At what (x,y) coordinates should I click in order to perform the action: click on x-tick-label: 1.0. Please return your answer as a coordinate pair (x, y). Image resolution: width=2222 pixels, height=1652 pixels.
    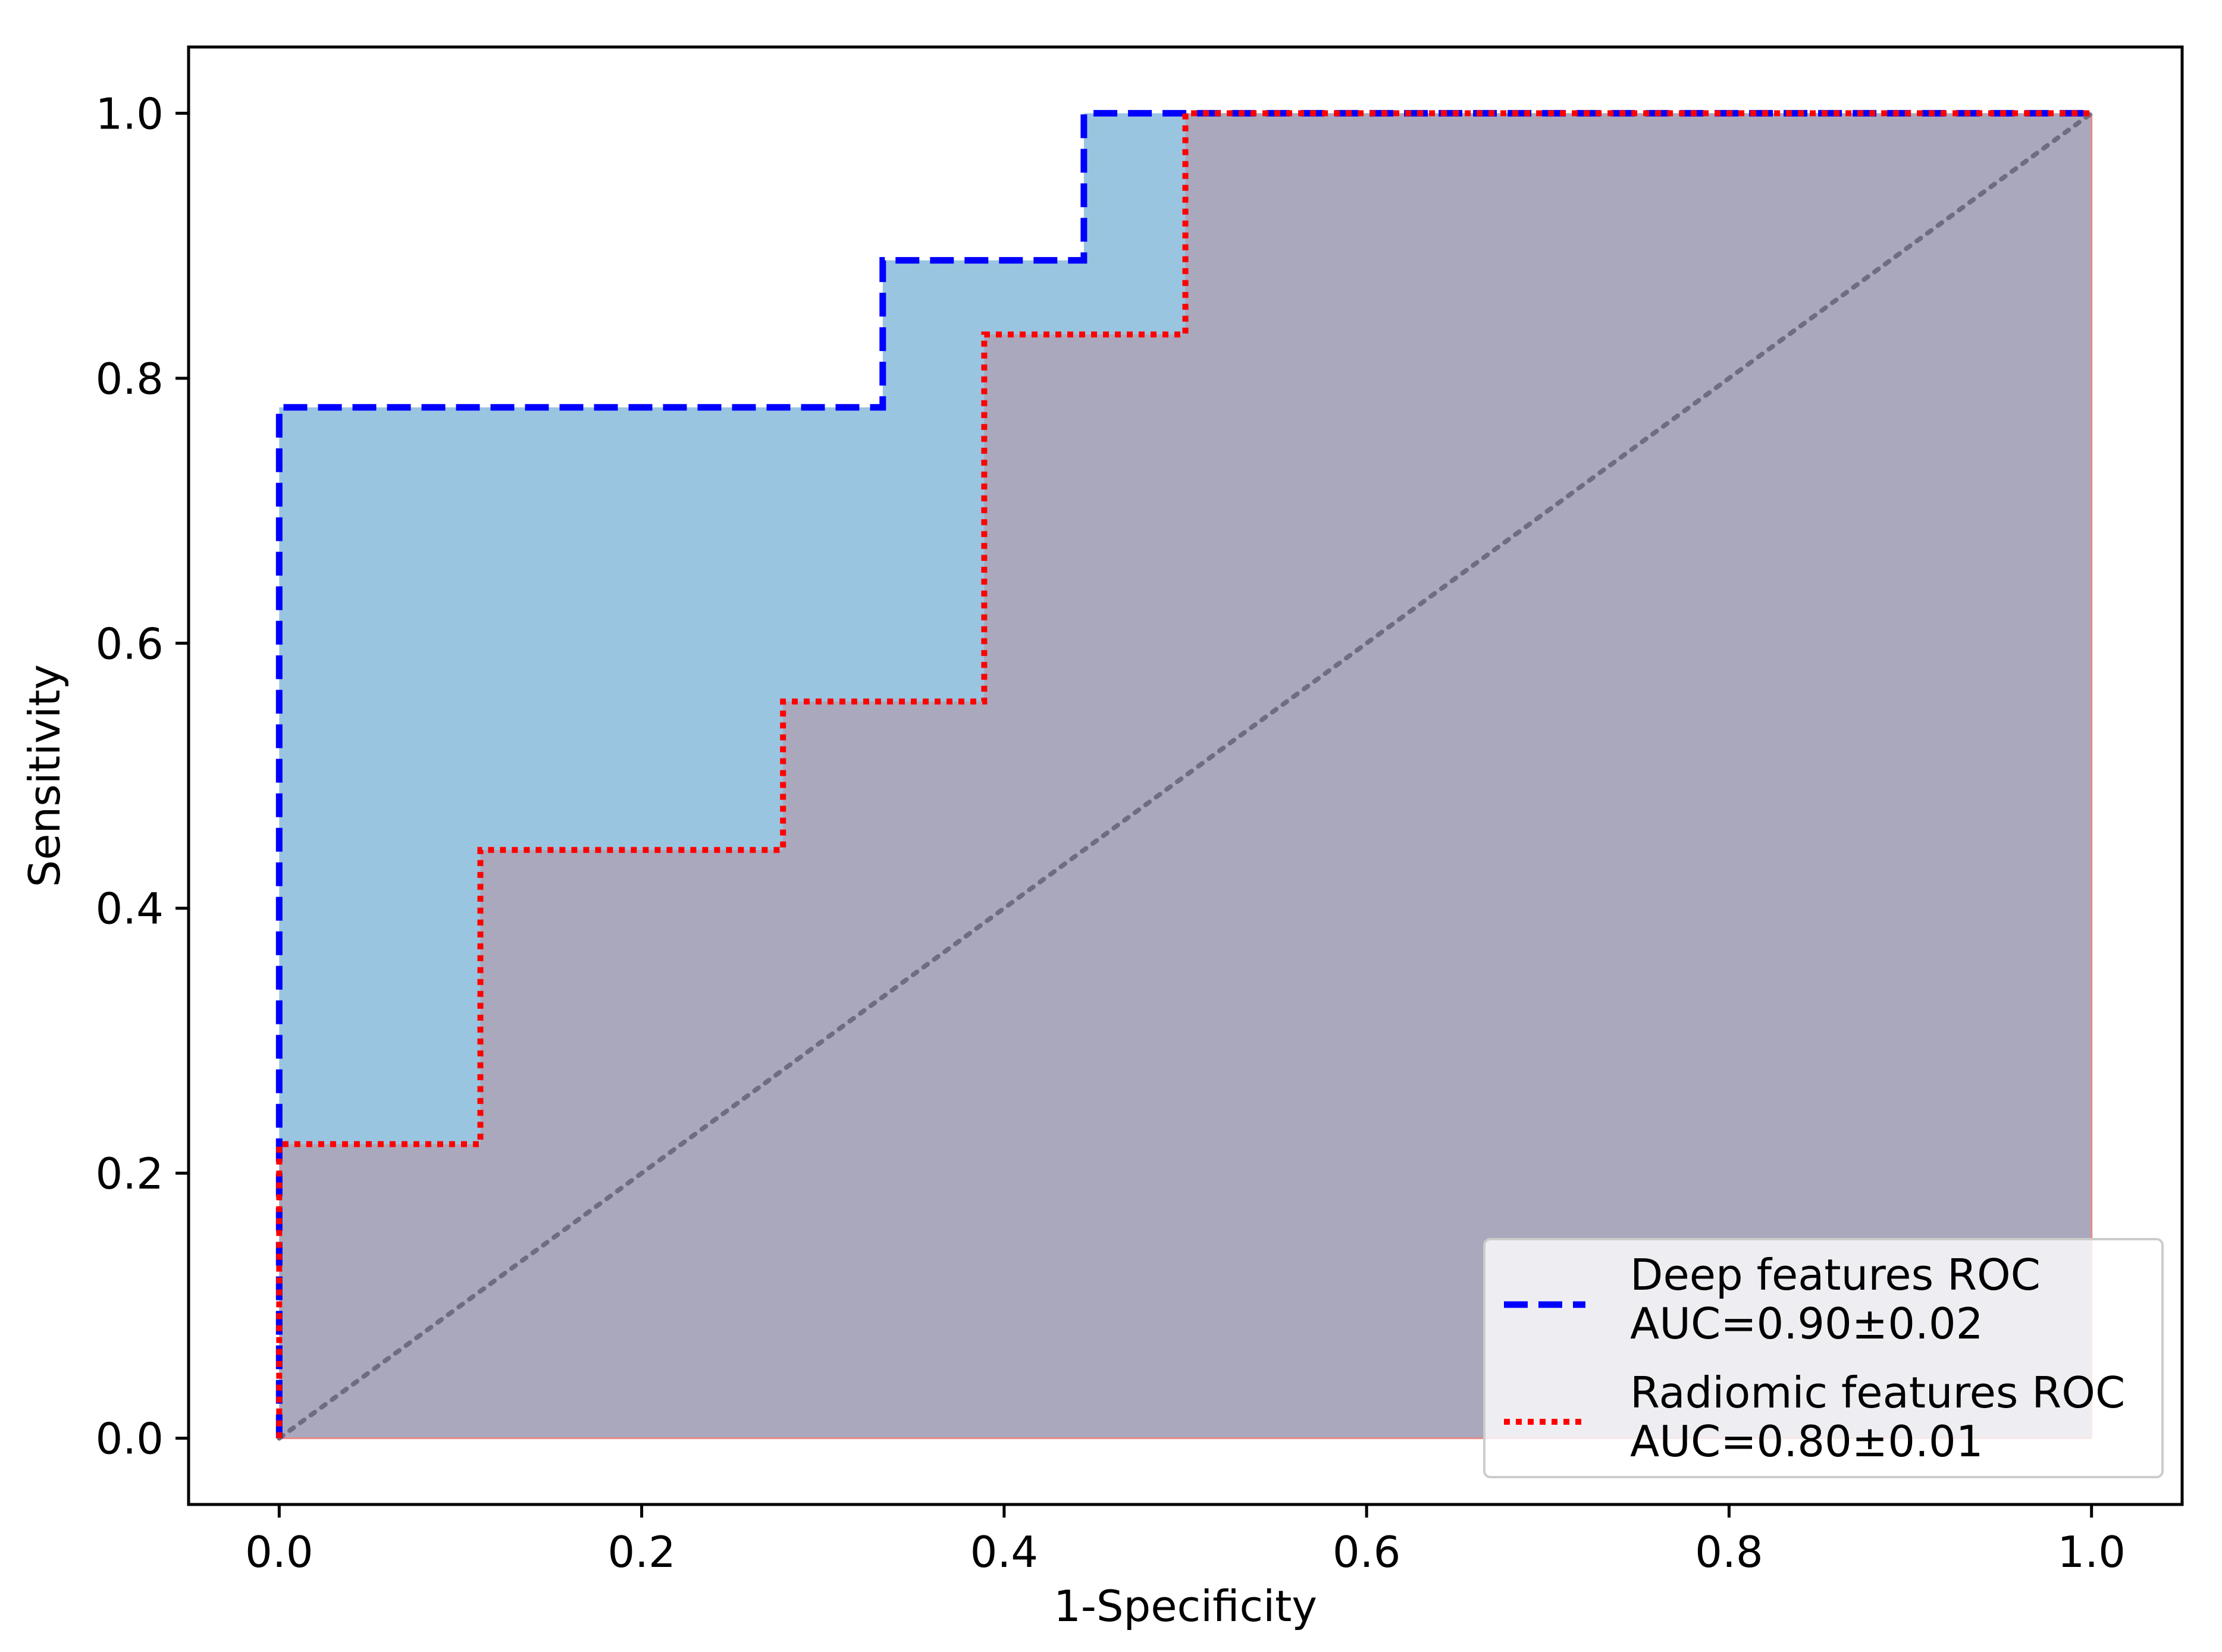
    Looking at the image, I should click on (2091, 1552).